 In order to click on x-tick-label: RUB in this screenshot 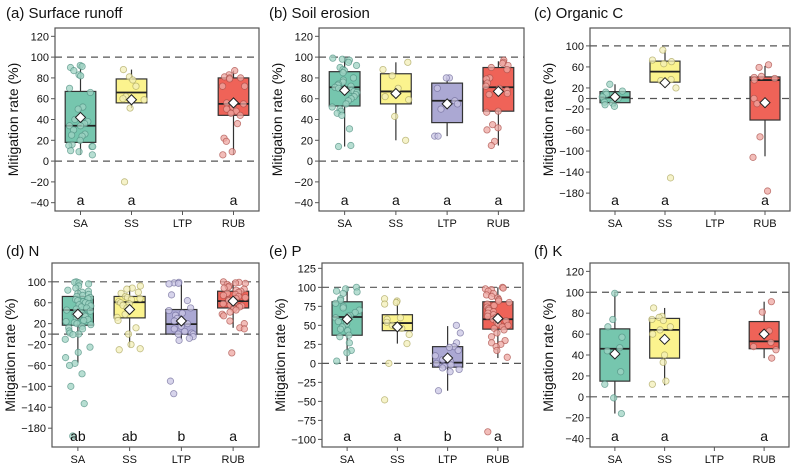, I will do `click(764, 224)`.